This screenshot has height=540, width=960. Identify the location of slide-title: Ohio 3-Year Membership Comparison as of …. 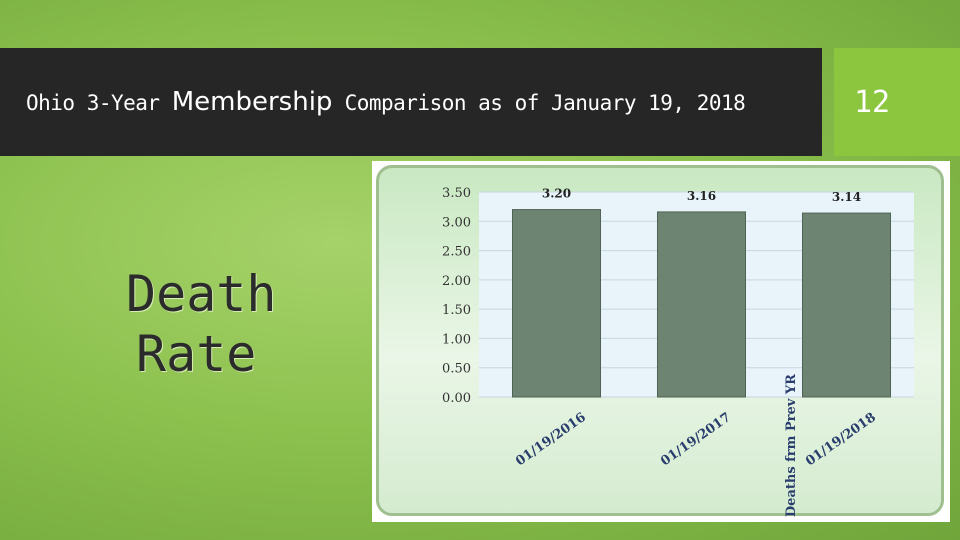
(386, 102).